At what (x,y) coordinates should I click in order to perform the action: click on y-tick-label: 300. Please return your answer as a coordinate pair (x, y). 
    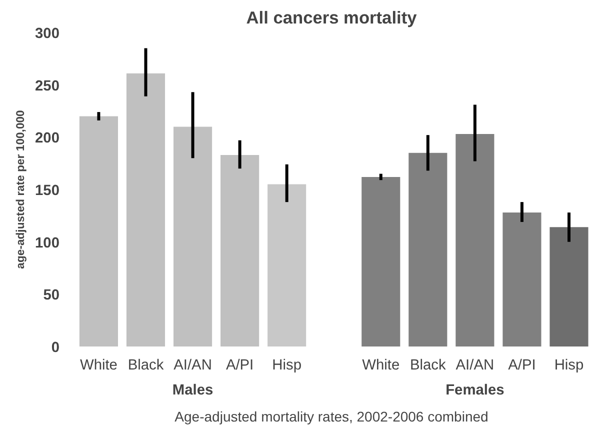
    Looking at the image, I should click on (47, 34).